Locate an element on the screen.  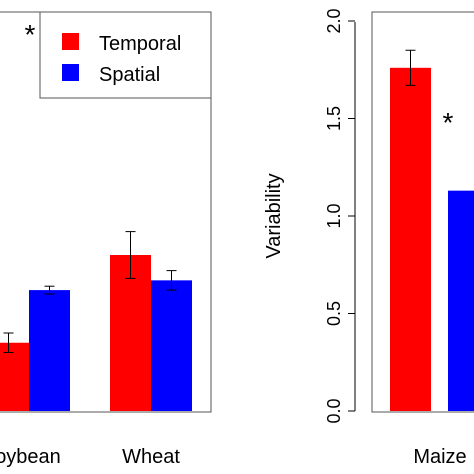
x-tick-label-maize: Maize is located at coordinates (439, 457).